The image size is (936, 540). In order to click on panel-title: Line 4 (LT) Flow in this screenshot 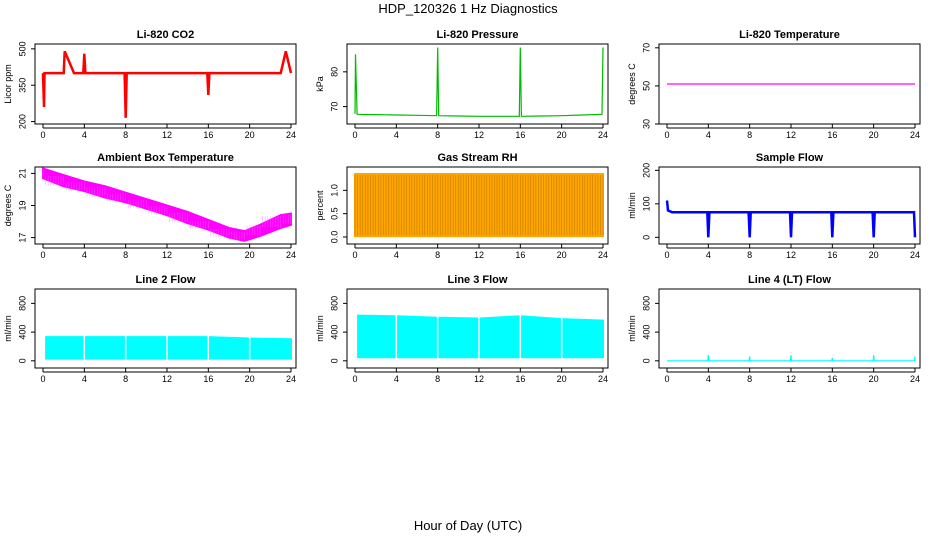, I will do `click(789, 280)`.